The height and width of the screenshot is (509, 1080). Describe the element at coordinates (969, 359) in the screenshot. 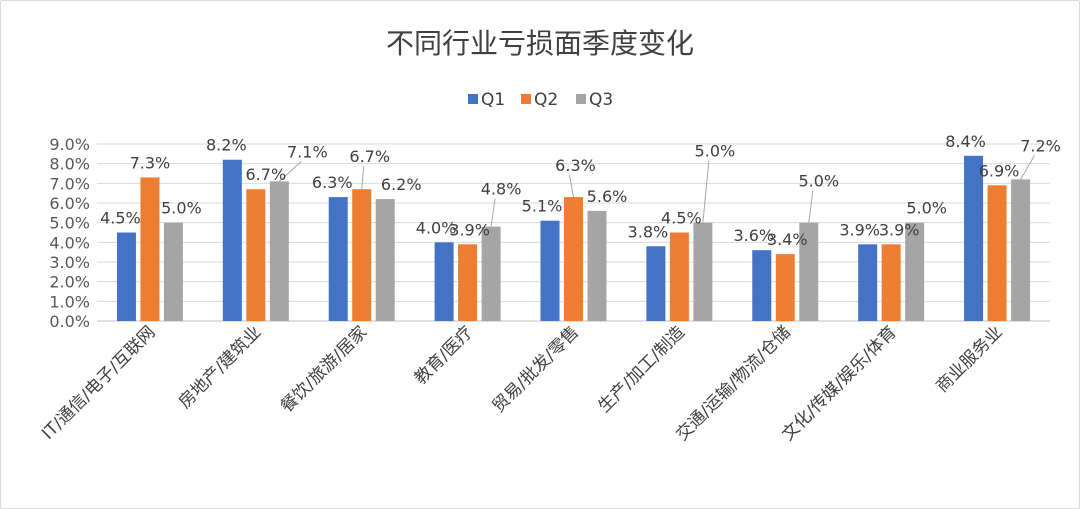

I see `x-category-label: 商业服务业` at that location.